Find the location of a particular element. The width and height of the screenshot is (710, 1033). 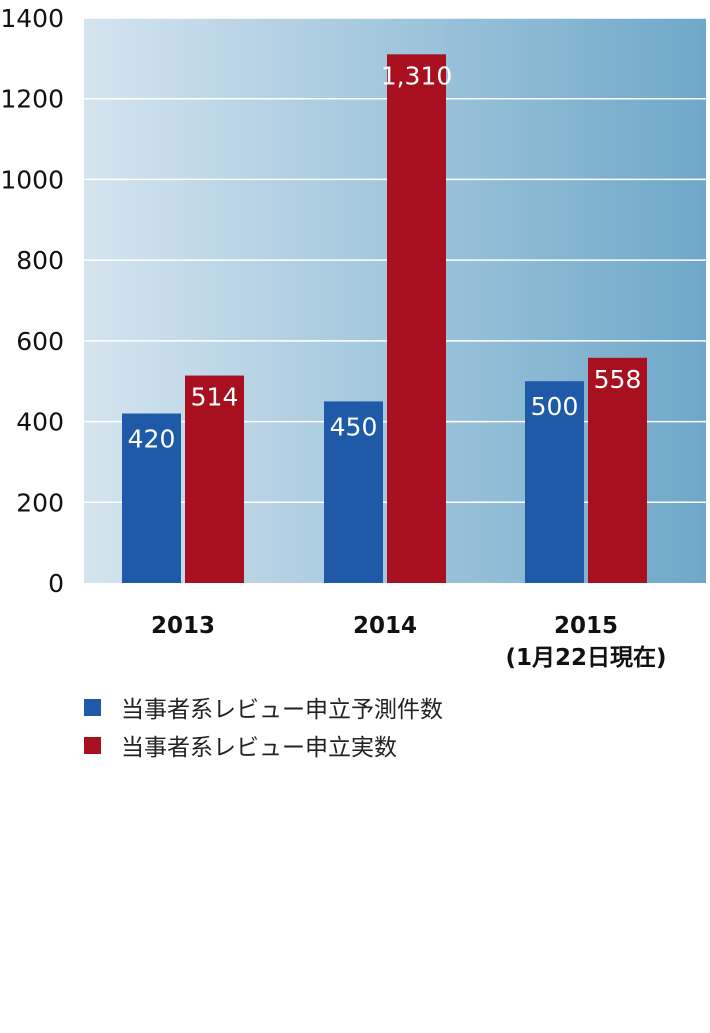

y-tick-label: 1200 is located at coordinates (32, 99).